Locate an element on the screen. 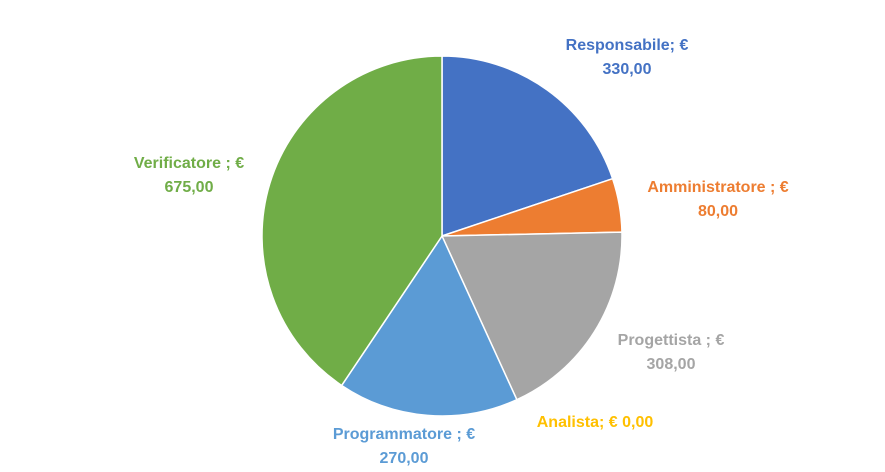  slice-label-line: Programmatore ; € is located at coordinates (404, 434).